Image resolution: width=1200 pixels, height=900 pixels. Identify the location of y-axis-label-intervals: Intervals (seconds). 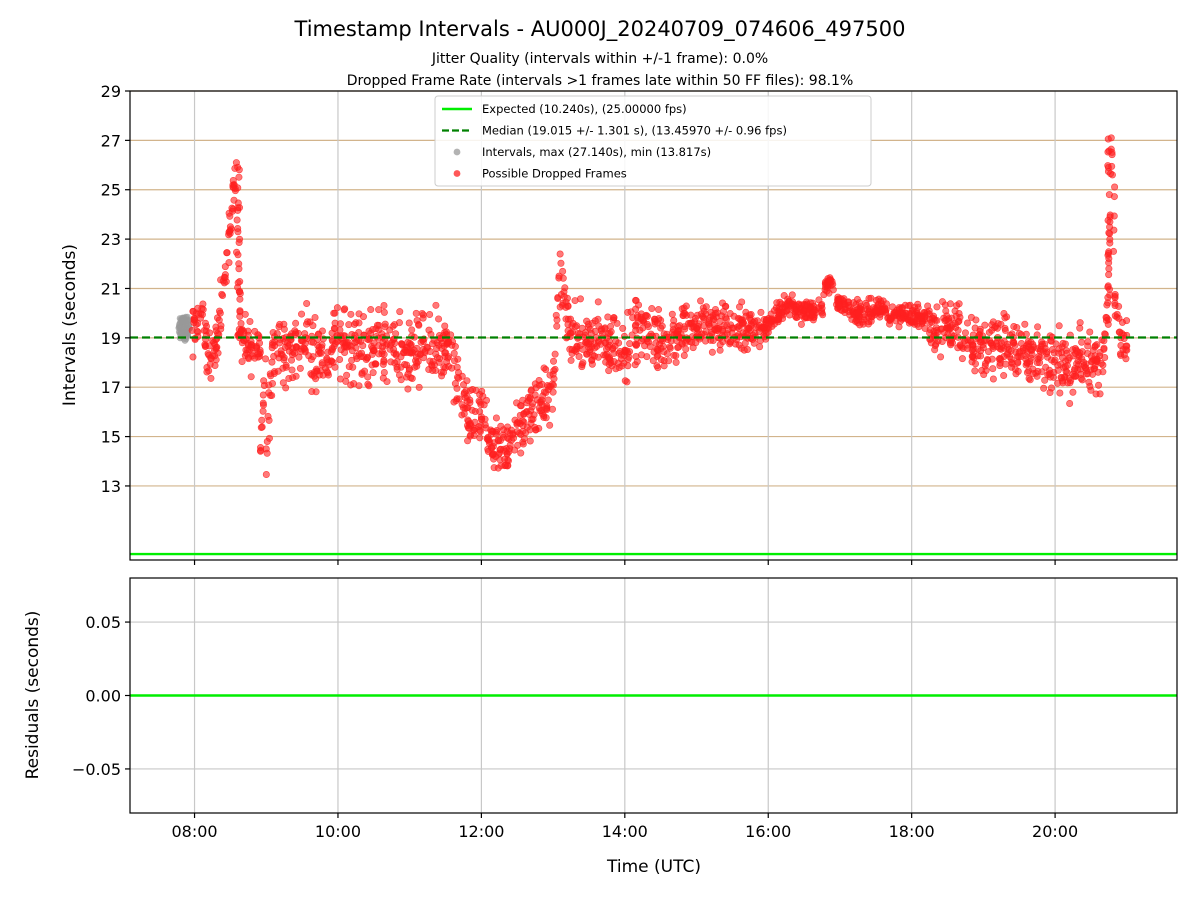
(70, 325).